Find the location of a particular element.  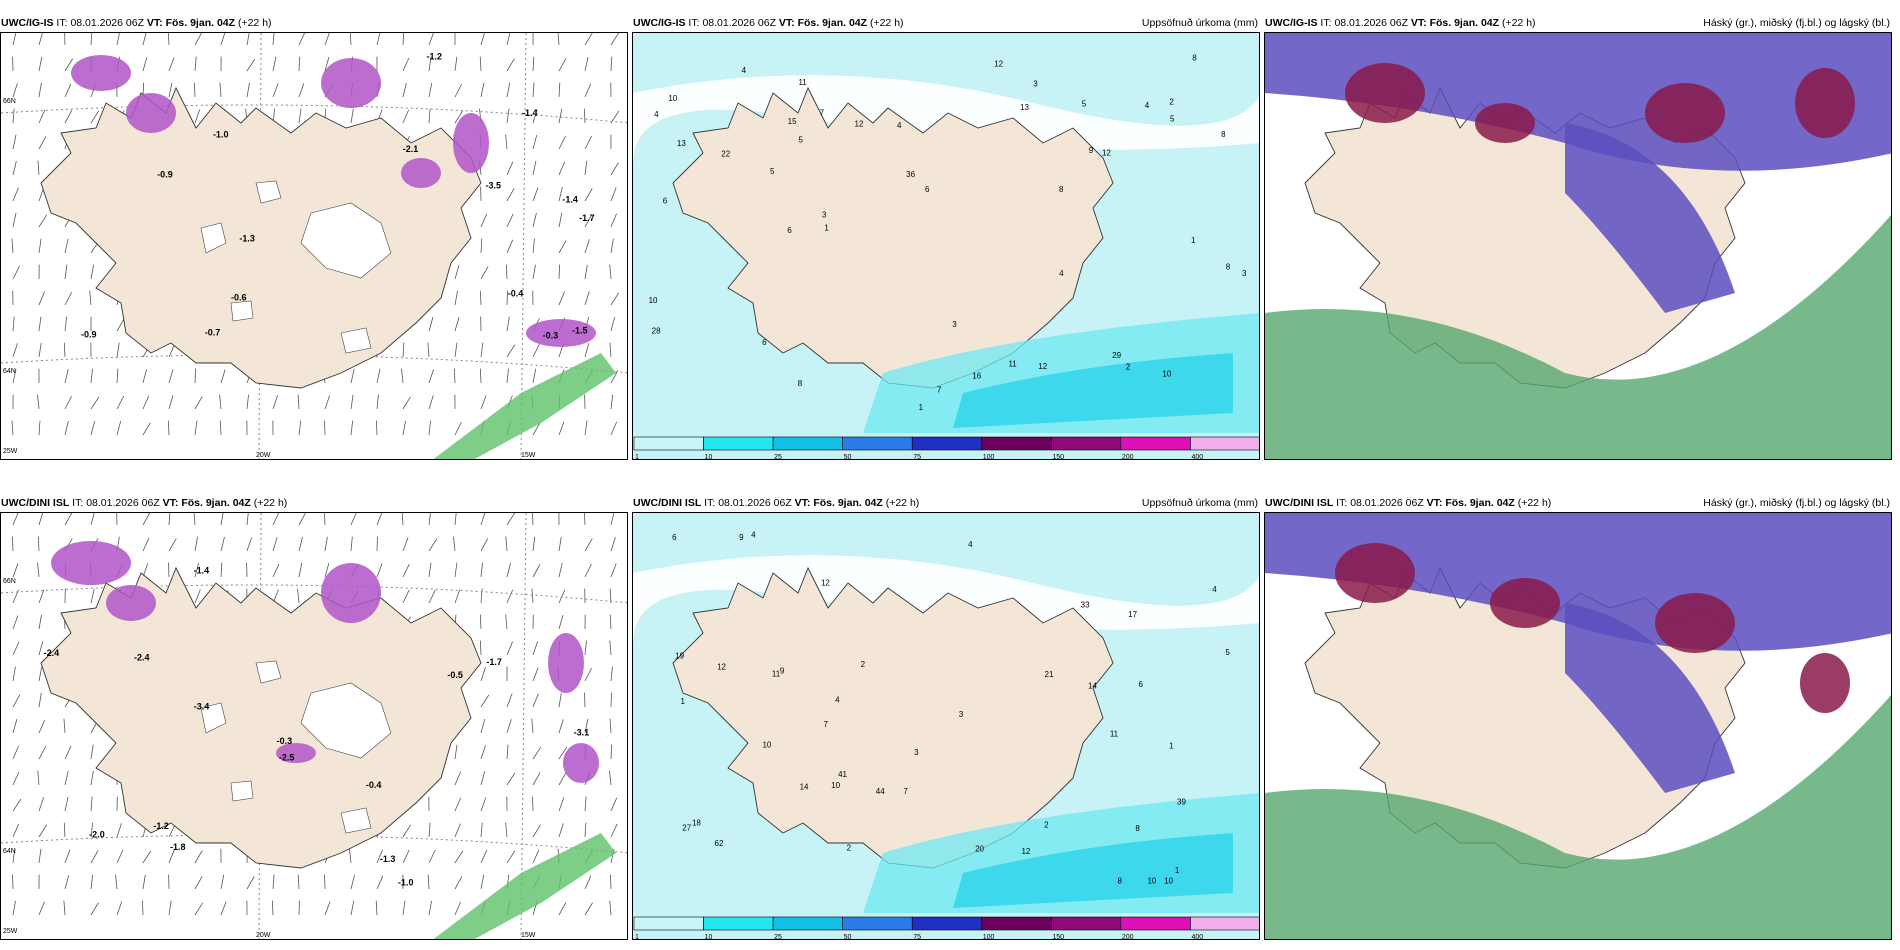

temperature-label: -0.4 is located at coordinates (374, 785).